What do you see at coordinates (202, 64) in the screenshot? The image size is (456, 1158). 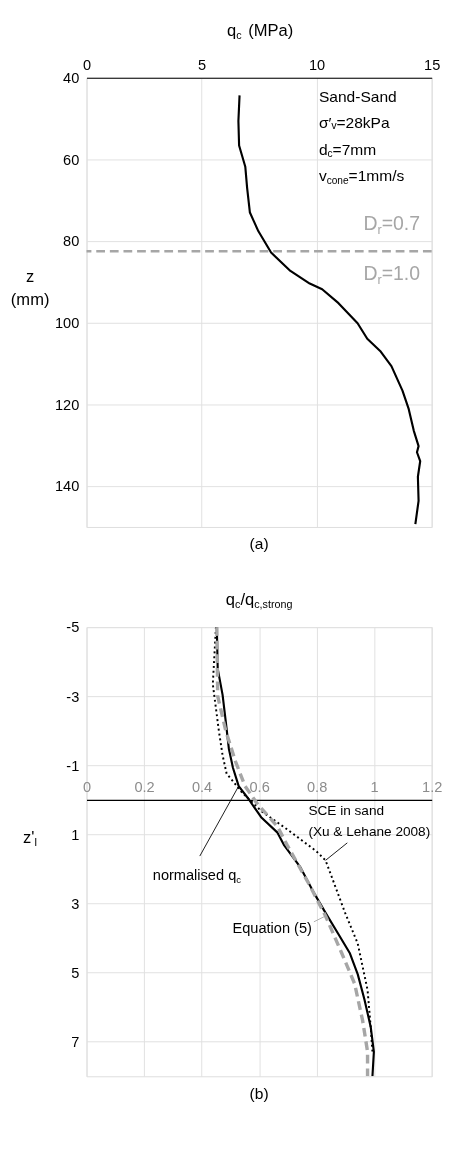 I see `x-tick-label: 5` at bounding box center [202, 64].